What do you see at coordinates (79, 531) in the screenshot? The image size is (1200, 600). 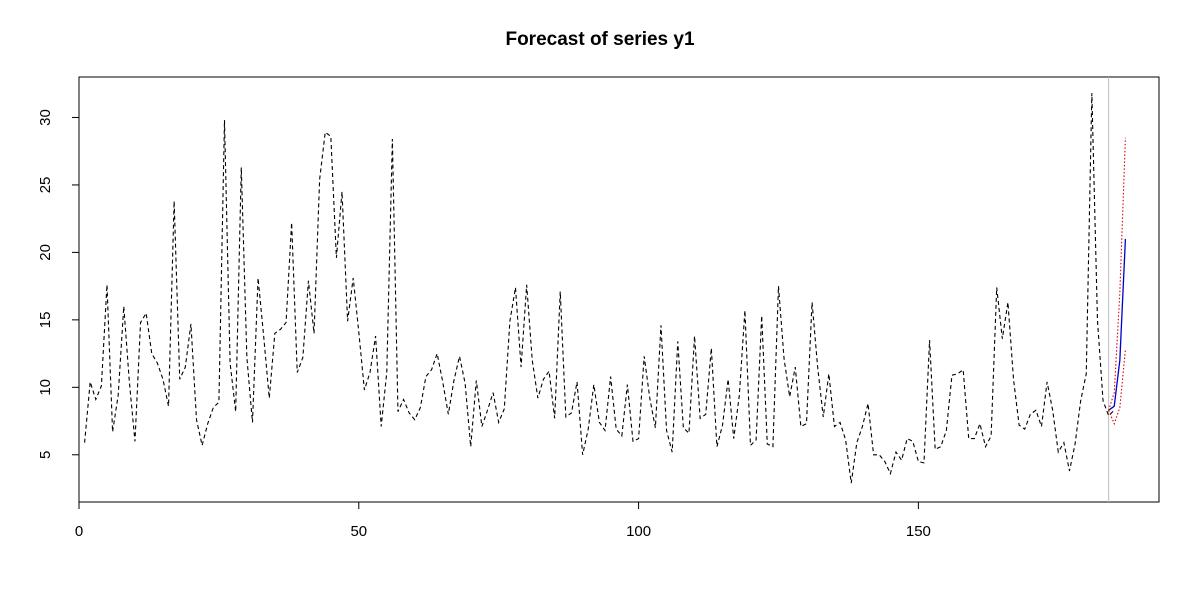 I see `x-tick-label: 0` at bounding box center [79, 531].